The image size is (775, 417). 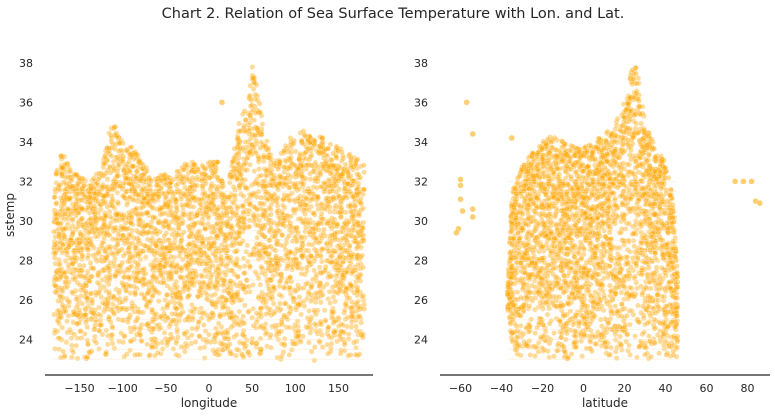 What do you see at coordinates (209, 388) in the screenshot?
I see `x-tick-label: 0` at bounding box center [209, 388].